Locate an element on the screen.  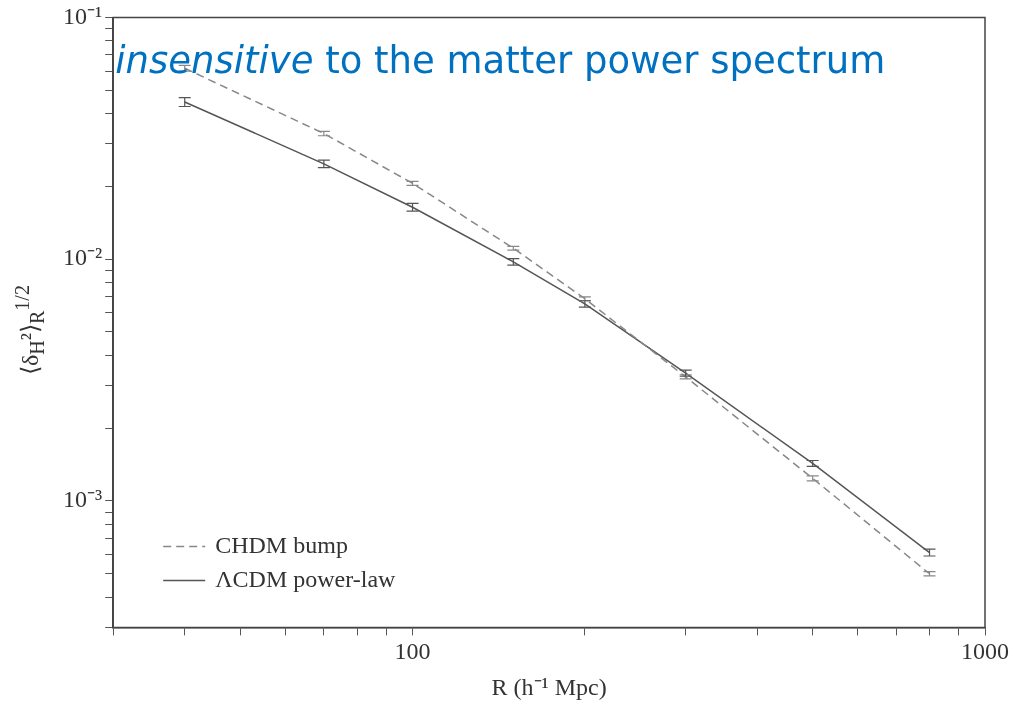
y-tick-label: 10⁻² is located at coordinates (82, 257).